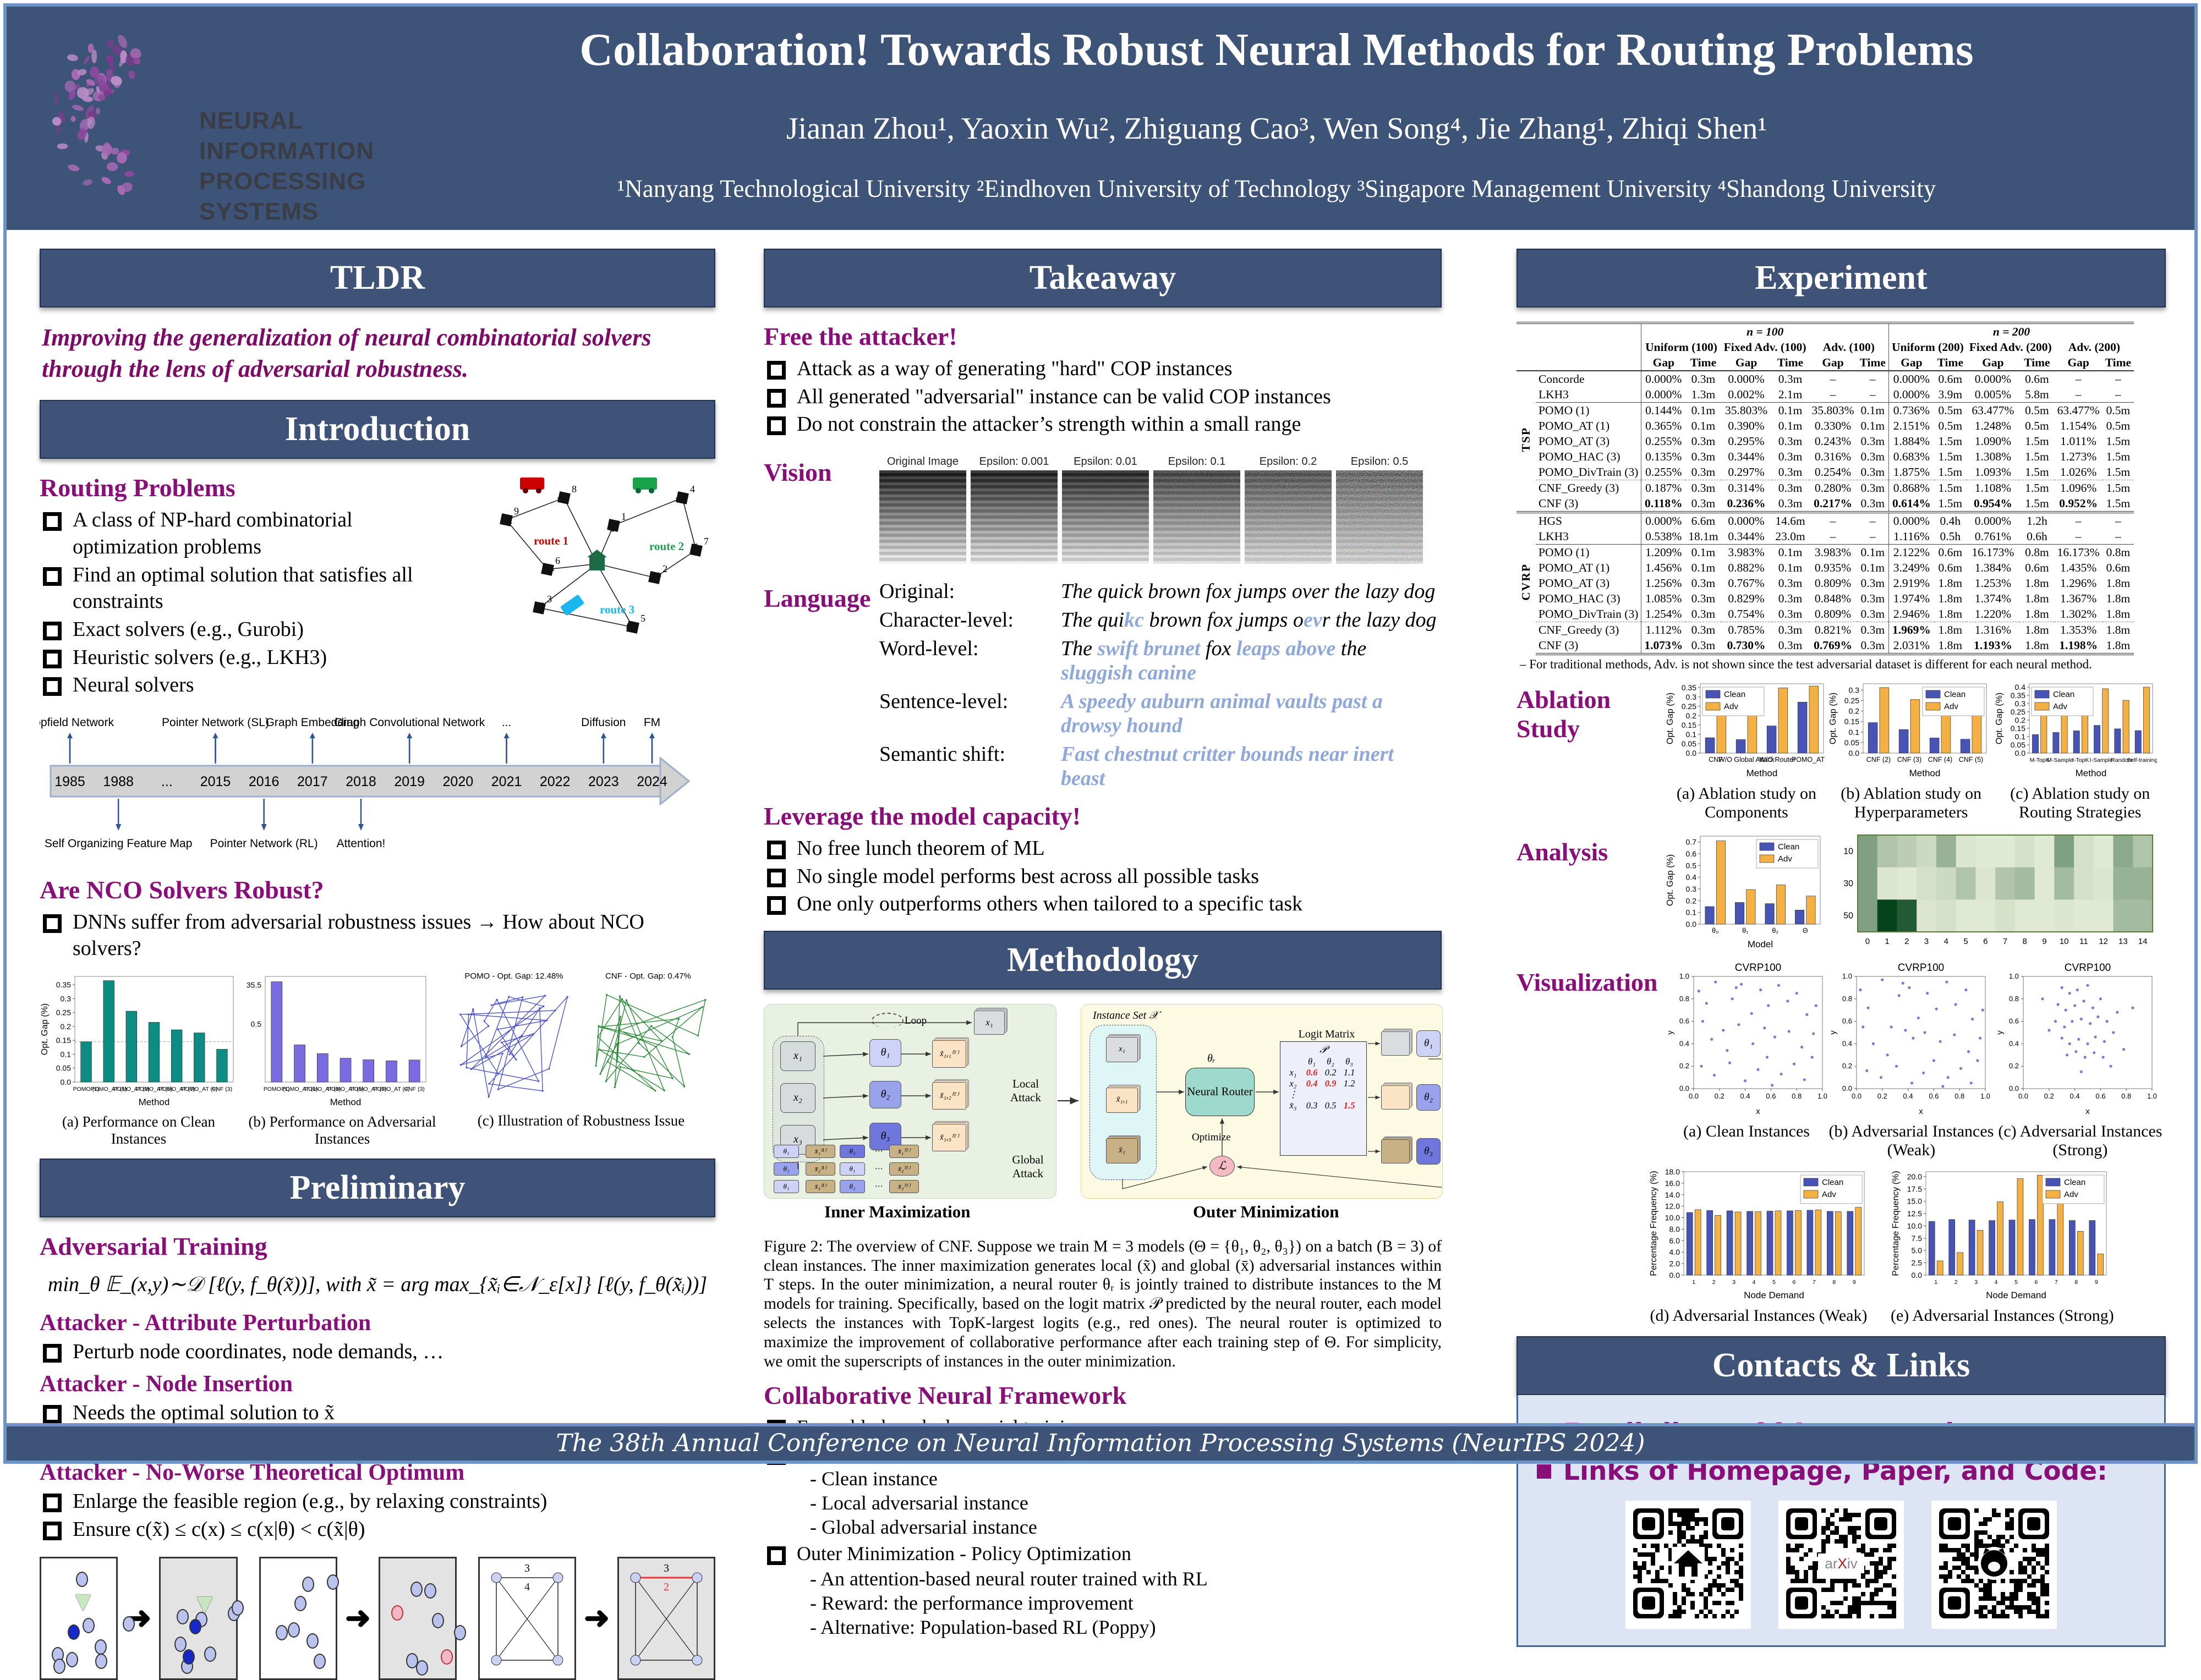 This screenshot has height=1680, width=2201. What do you see at coordinates (287, 136) in the screenshot?
I see `logo-line1: NEURAL INFORMATION` at bounding box center [287, 136].